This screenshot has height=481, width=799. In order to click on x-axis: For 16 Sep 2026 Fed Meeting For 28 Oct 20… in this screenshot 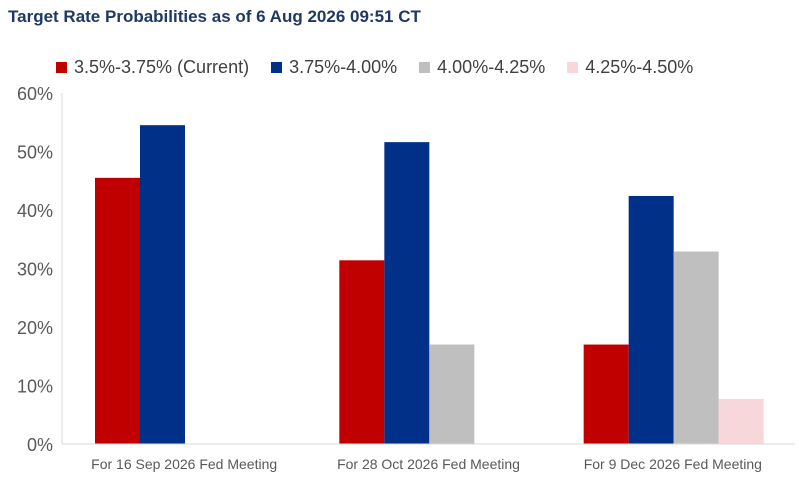, I will do `click(428, 457)`.